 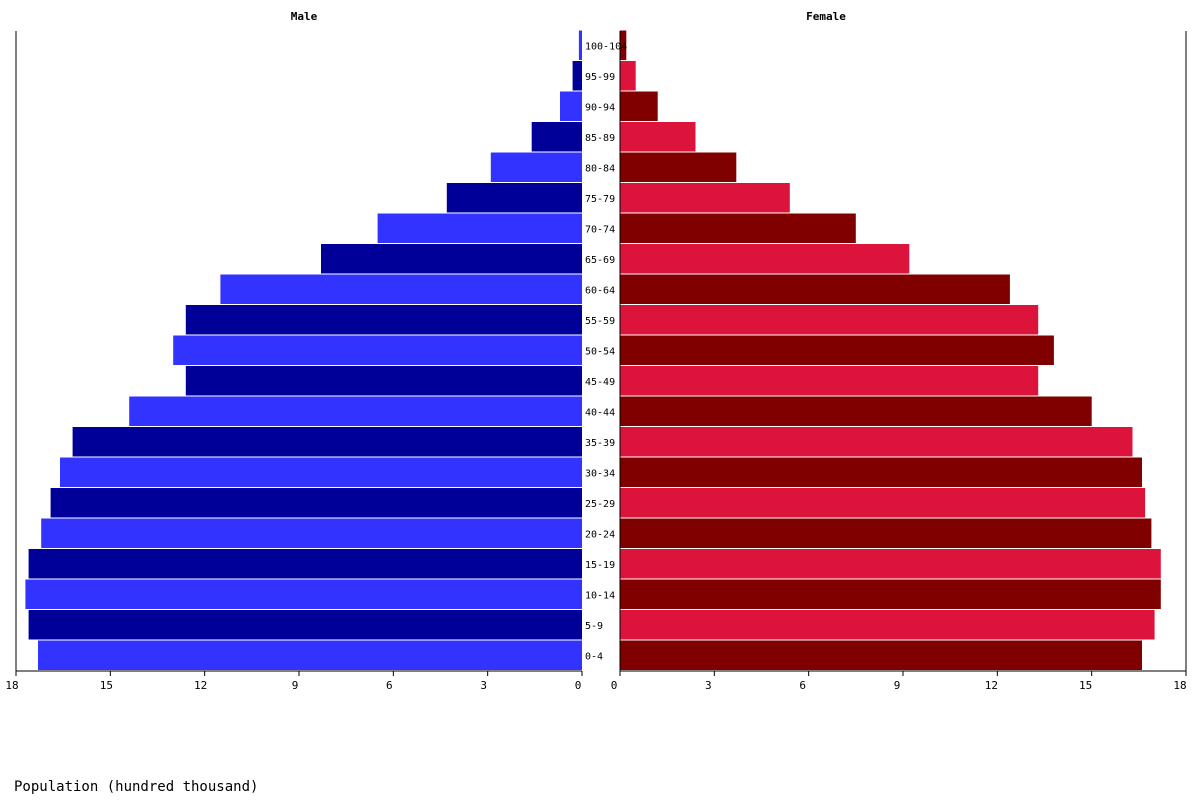 What do you see at coordinates (600, 138) in the screenshot?
I see `age-group-label: 85-89` at bounding box center [600, 138].